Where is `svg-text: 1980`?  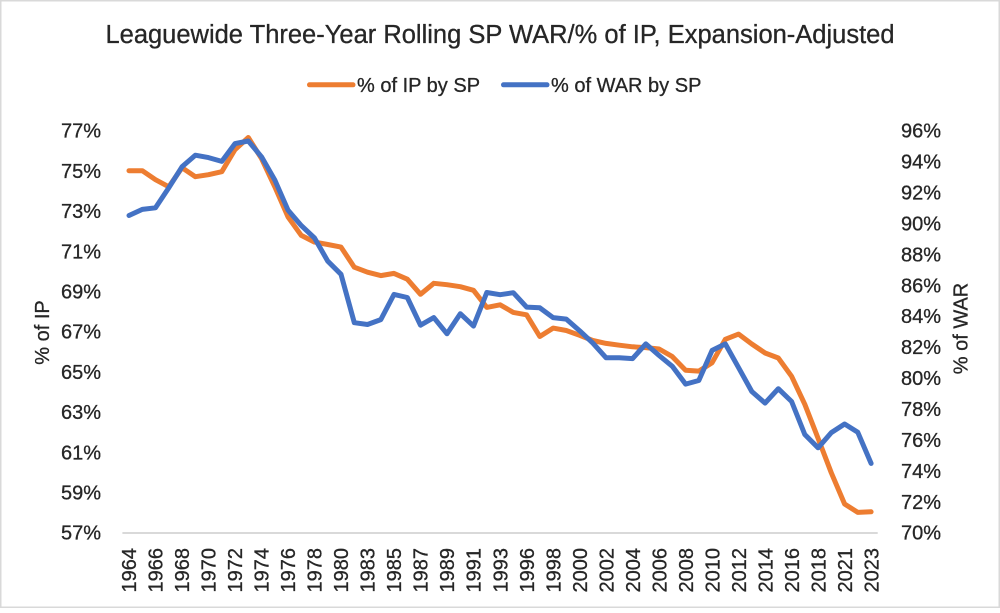 svg-text: 1980 is located at coordinates (342, 570).